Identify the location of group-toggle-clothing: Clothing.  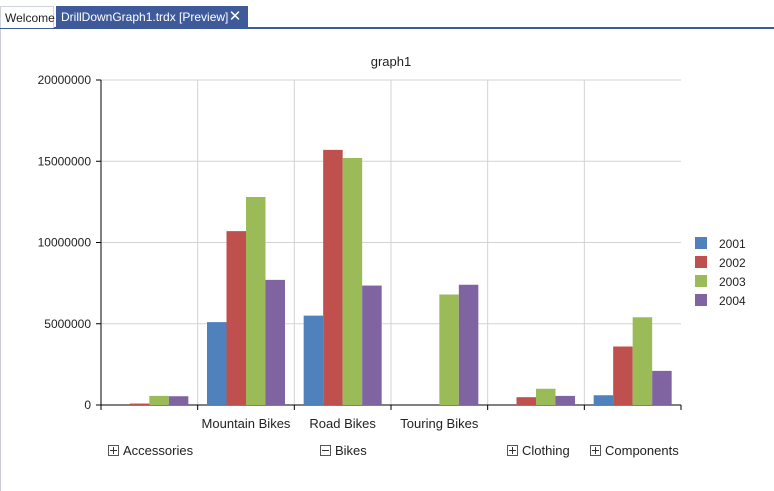
(538, 451).